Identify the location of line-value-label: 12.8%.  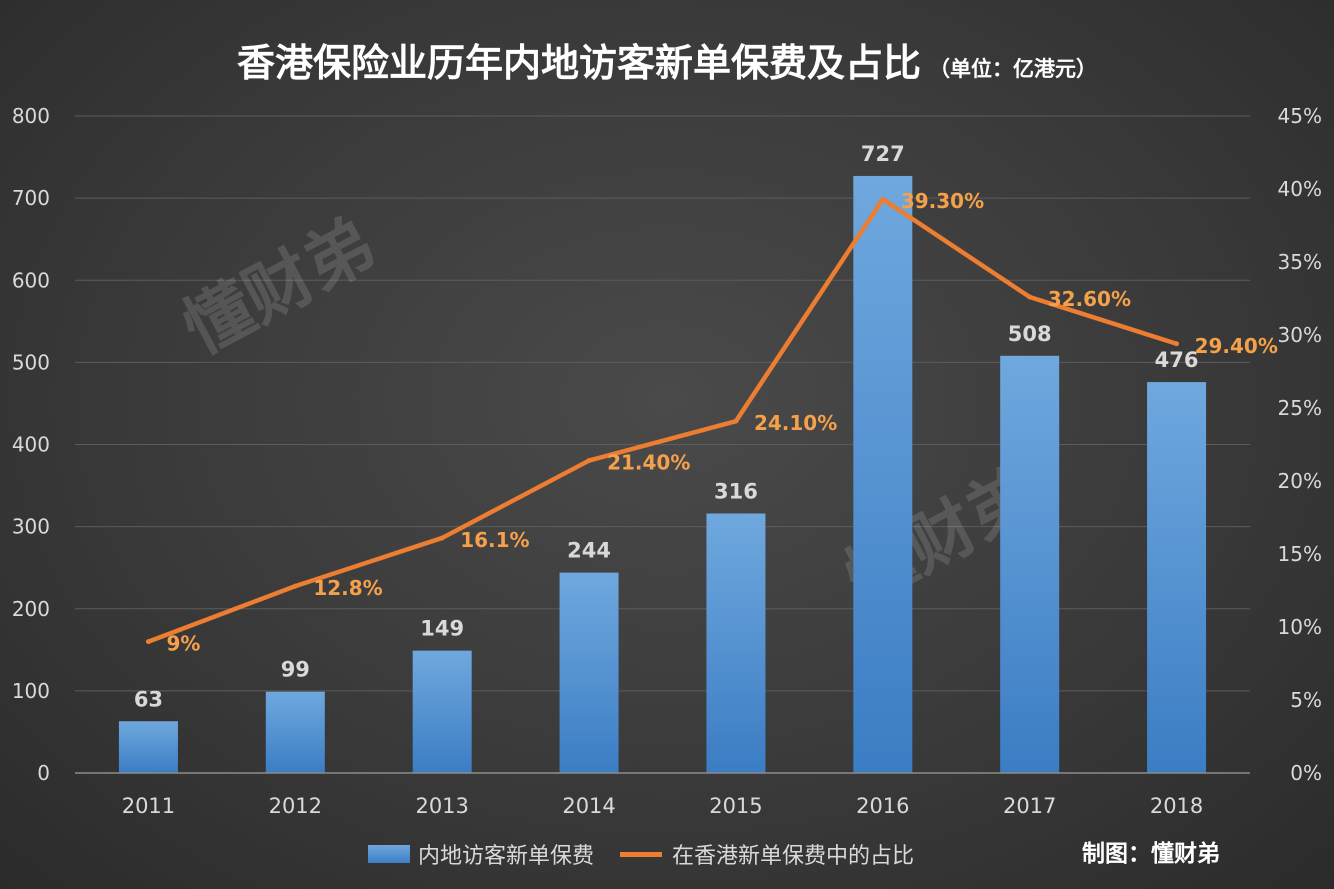
(347, 588).